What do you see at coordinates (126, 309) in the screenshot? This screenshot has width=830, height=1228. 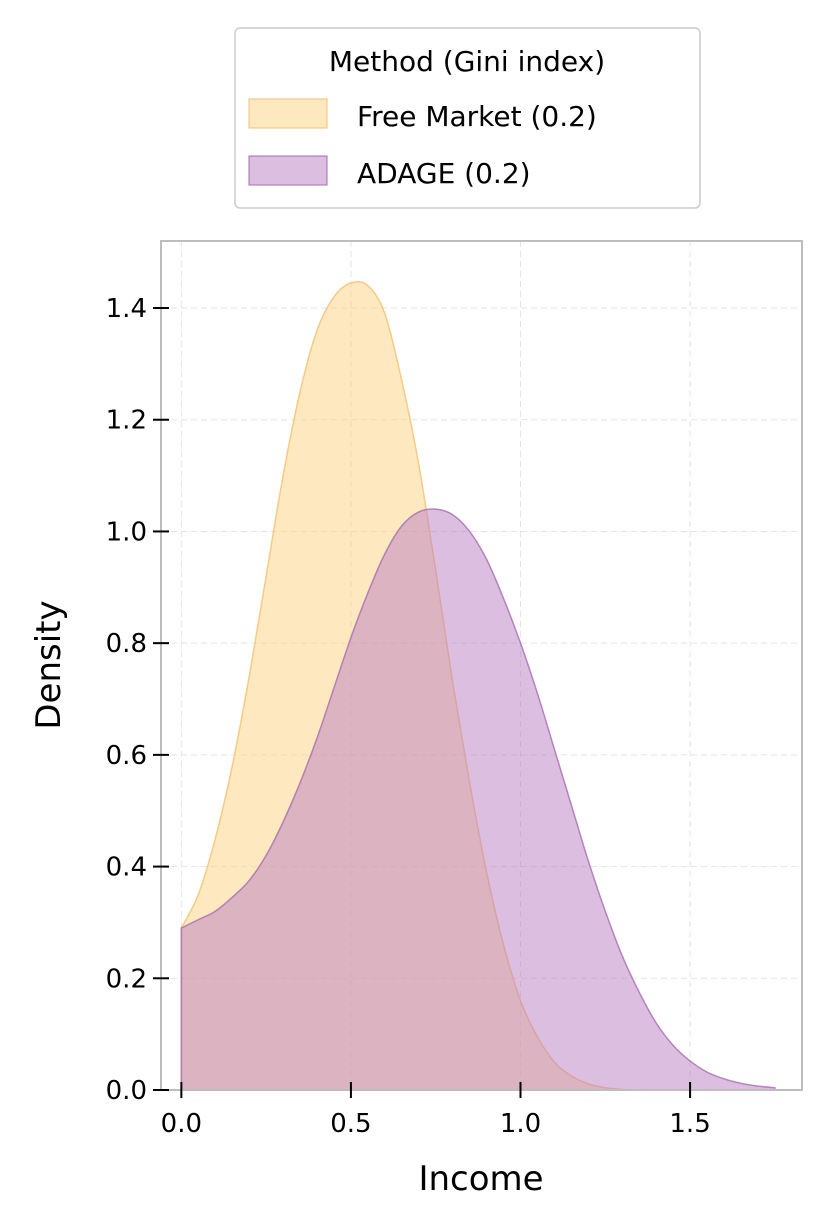 I see `y-tick-label-7: 1.4` at bounding box center [126, 309].